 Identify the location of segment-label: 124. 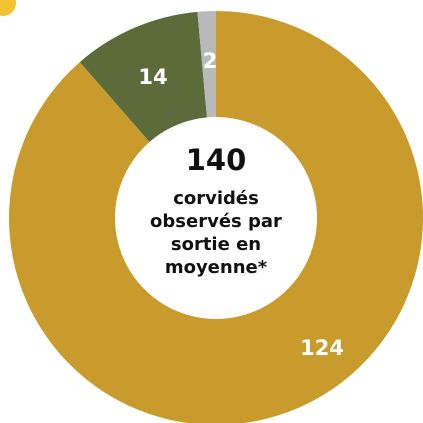
(322, 348).